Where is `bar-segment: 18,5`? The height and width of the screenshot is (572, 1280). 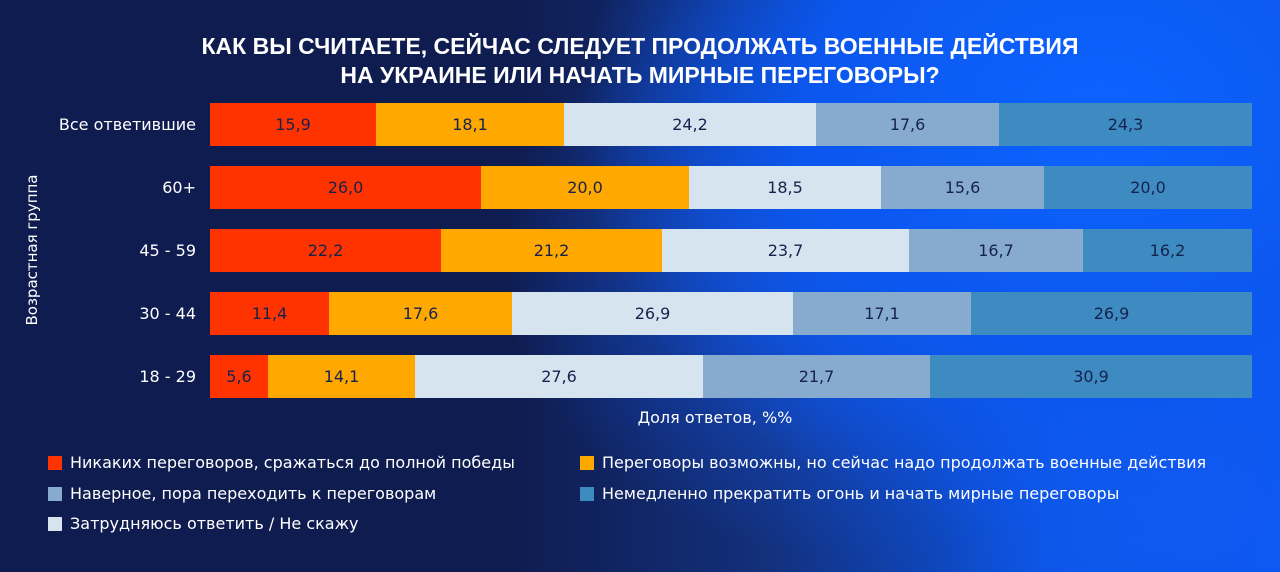
bar-segment: 18,5 is located at coordinates (785, 187).